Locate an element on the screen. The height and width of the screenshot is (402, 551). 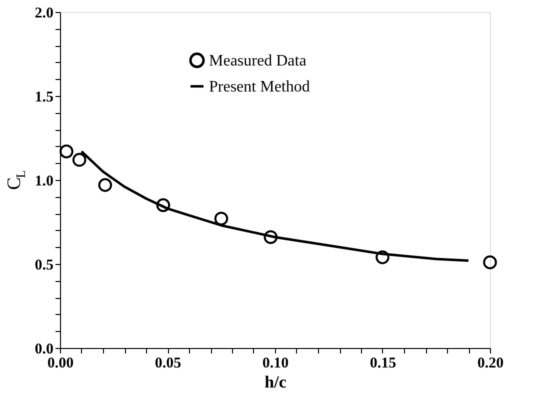
legend-label: Measured Data is located at coordinates (257, 61).